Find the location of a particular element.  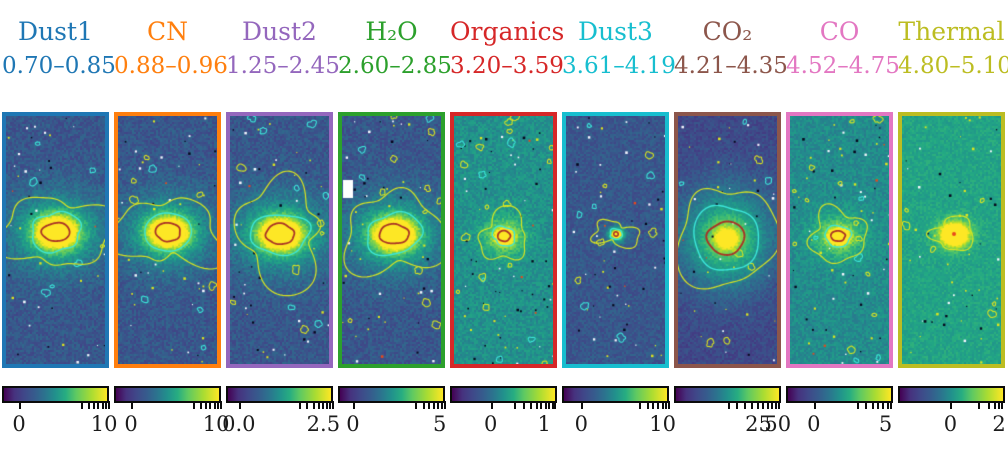

panel-title: Dust3 3.61–4.19 is located at coordinates (619, 48).